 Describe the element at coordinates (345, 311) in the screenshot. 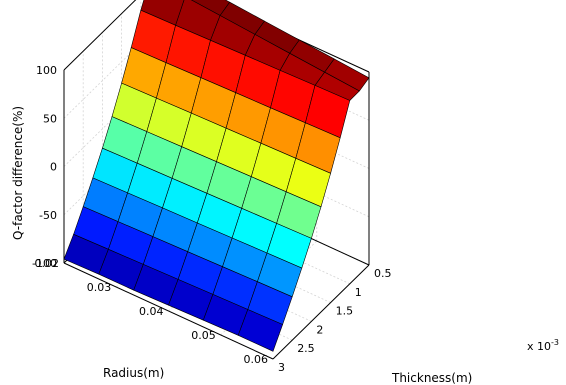

I see `x-tick-label: 1.5` at that location.